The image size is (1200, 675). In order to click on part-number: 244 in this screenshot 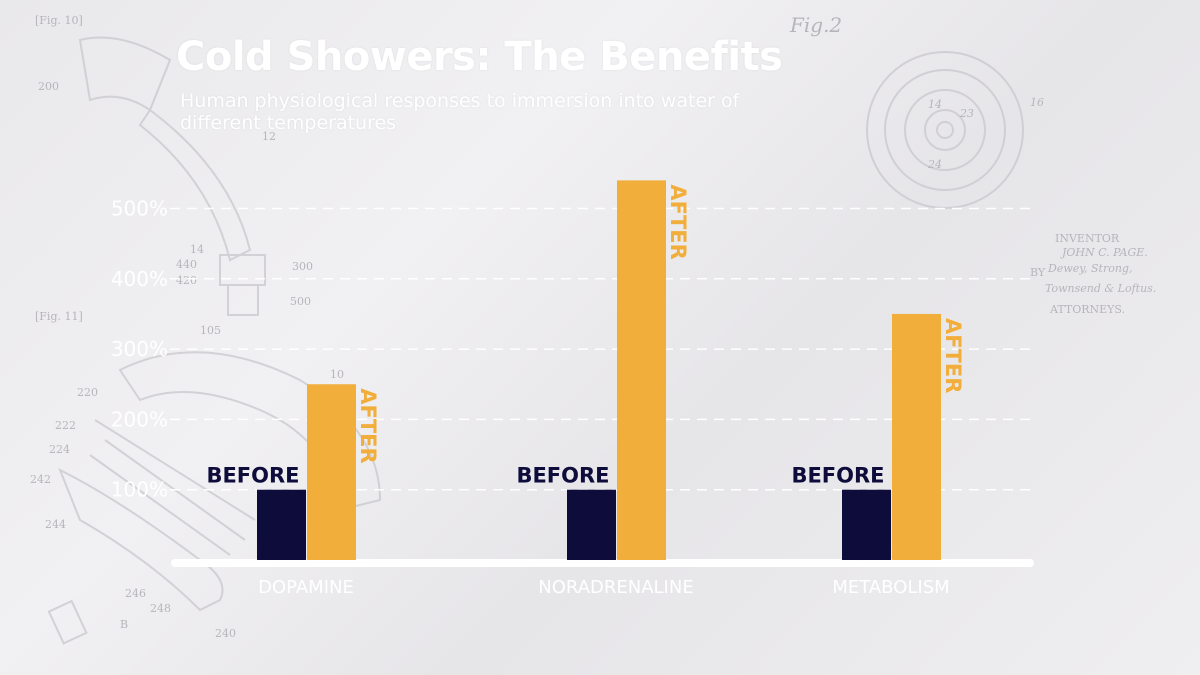, I will do `click(55, 524)`.